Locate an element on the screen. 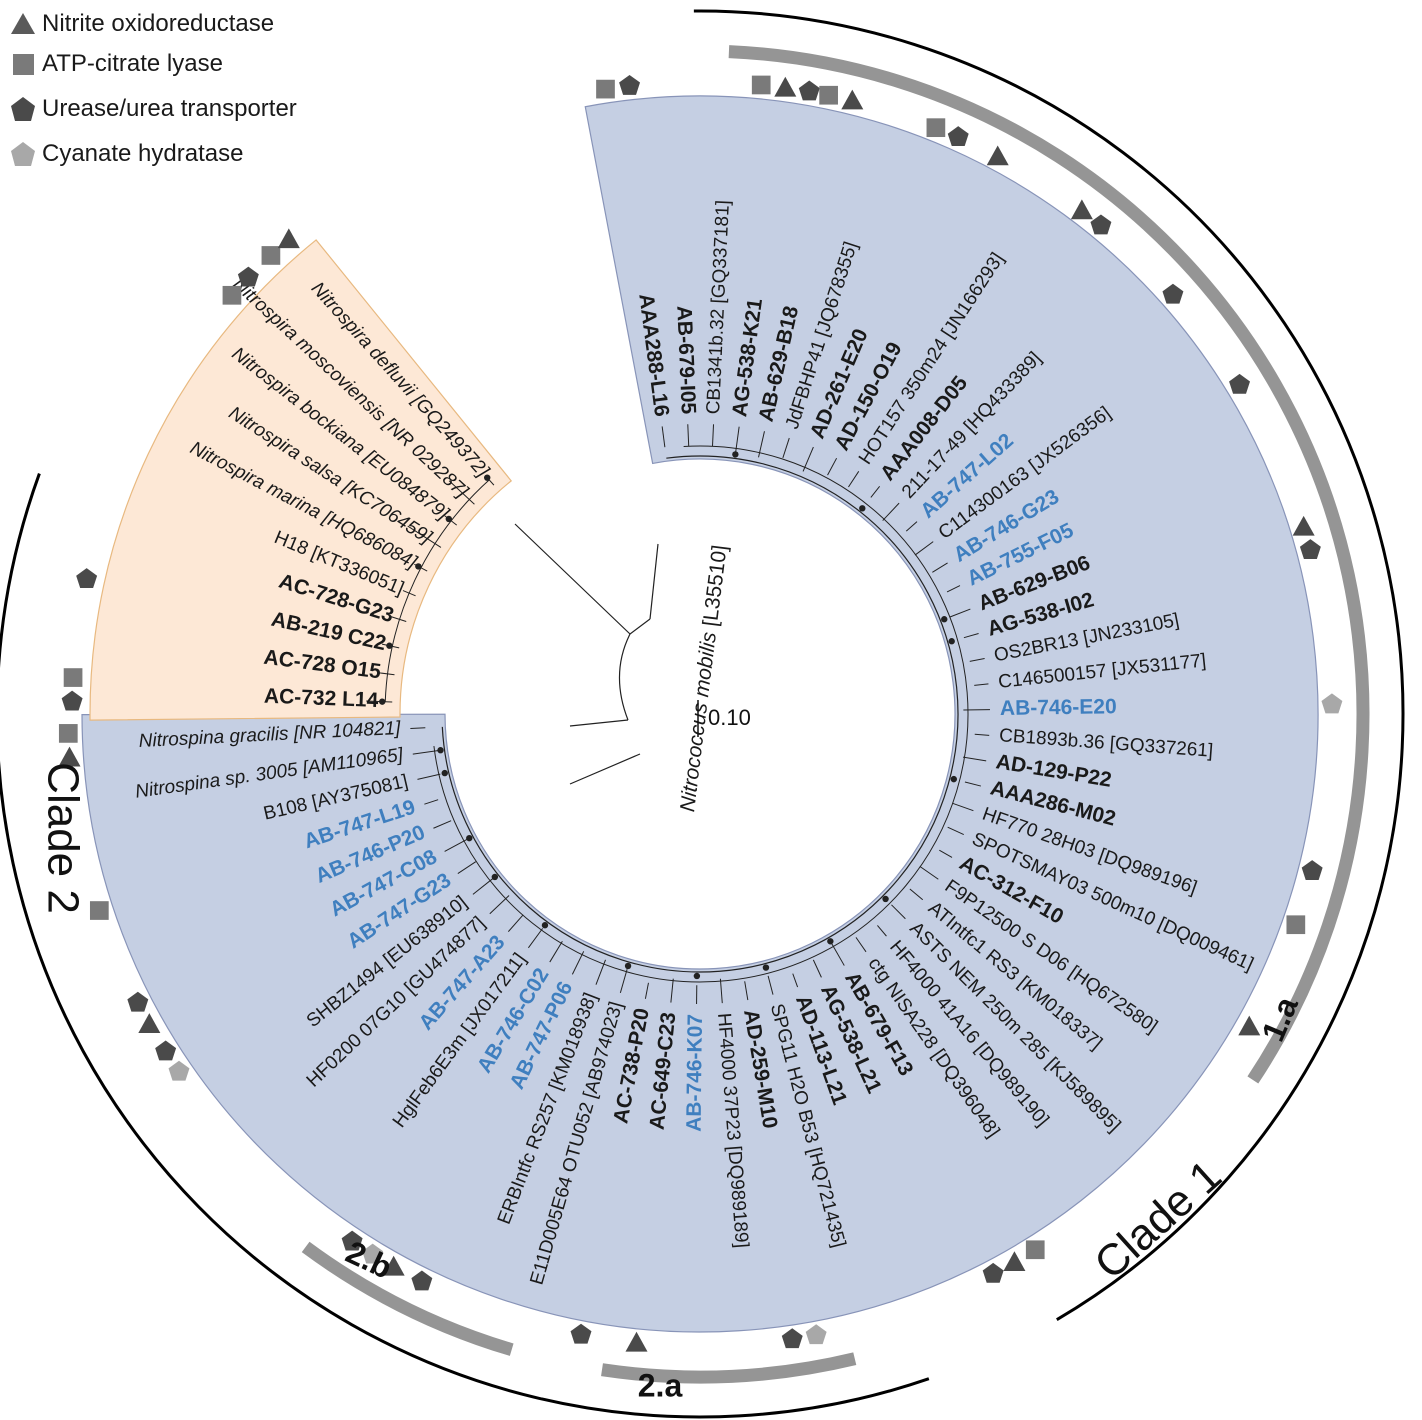 The image size is (1422, 1420). nitrospira-stem is located at coordinates (572, 579).